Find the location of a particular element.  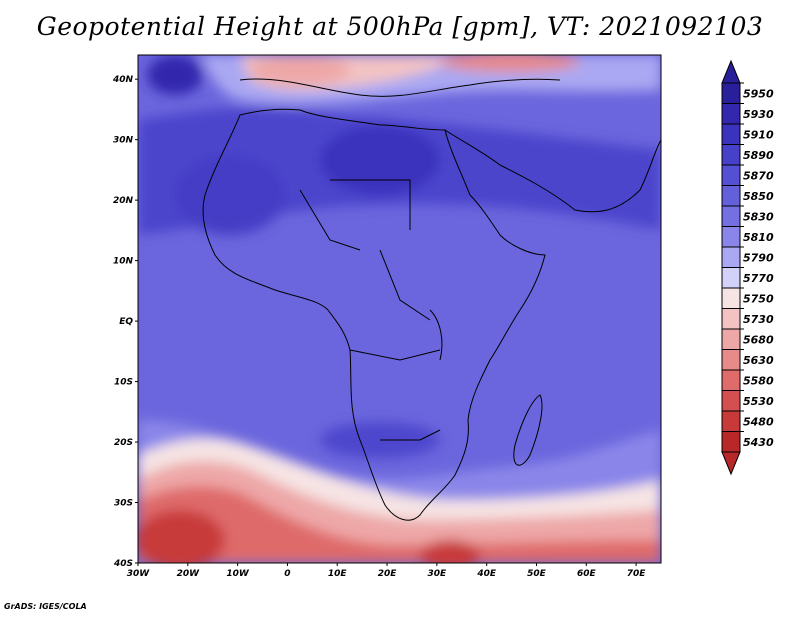

colorbar-level-label: 5530 is located at coordinates (758, 401).